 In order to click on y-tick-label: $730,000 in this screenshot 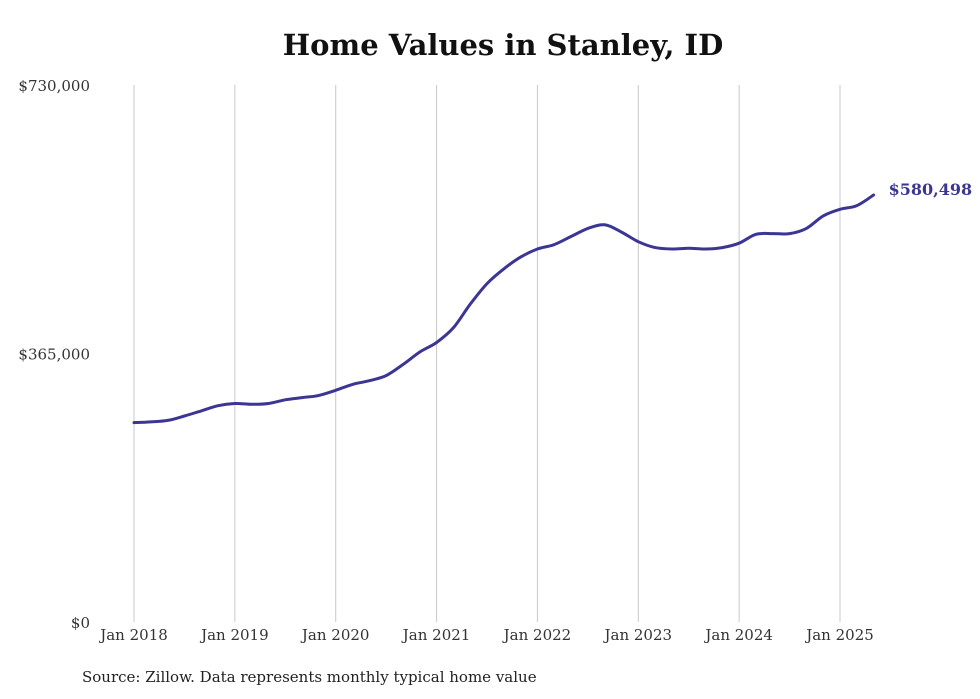, I will do `click(54, 86)`.